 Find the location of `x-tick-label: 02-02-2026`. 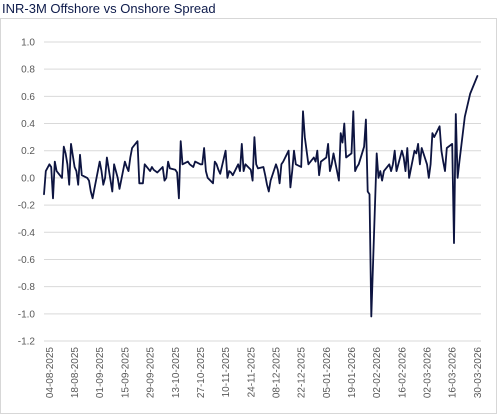

x-tick-label: 02-02-2026 is located at coordinates (377, 373).